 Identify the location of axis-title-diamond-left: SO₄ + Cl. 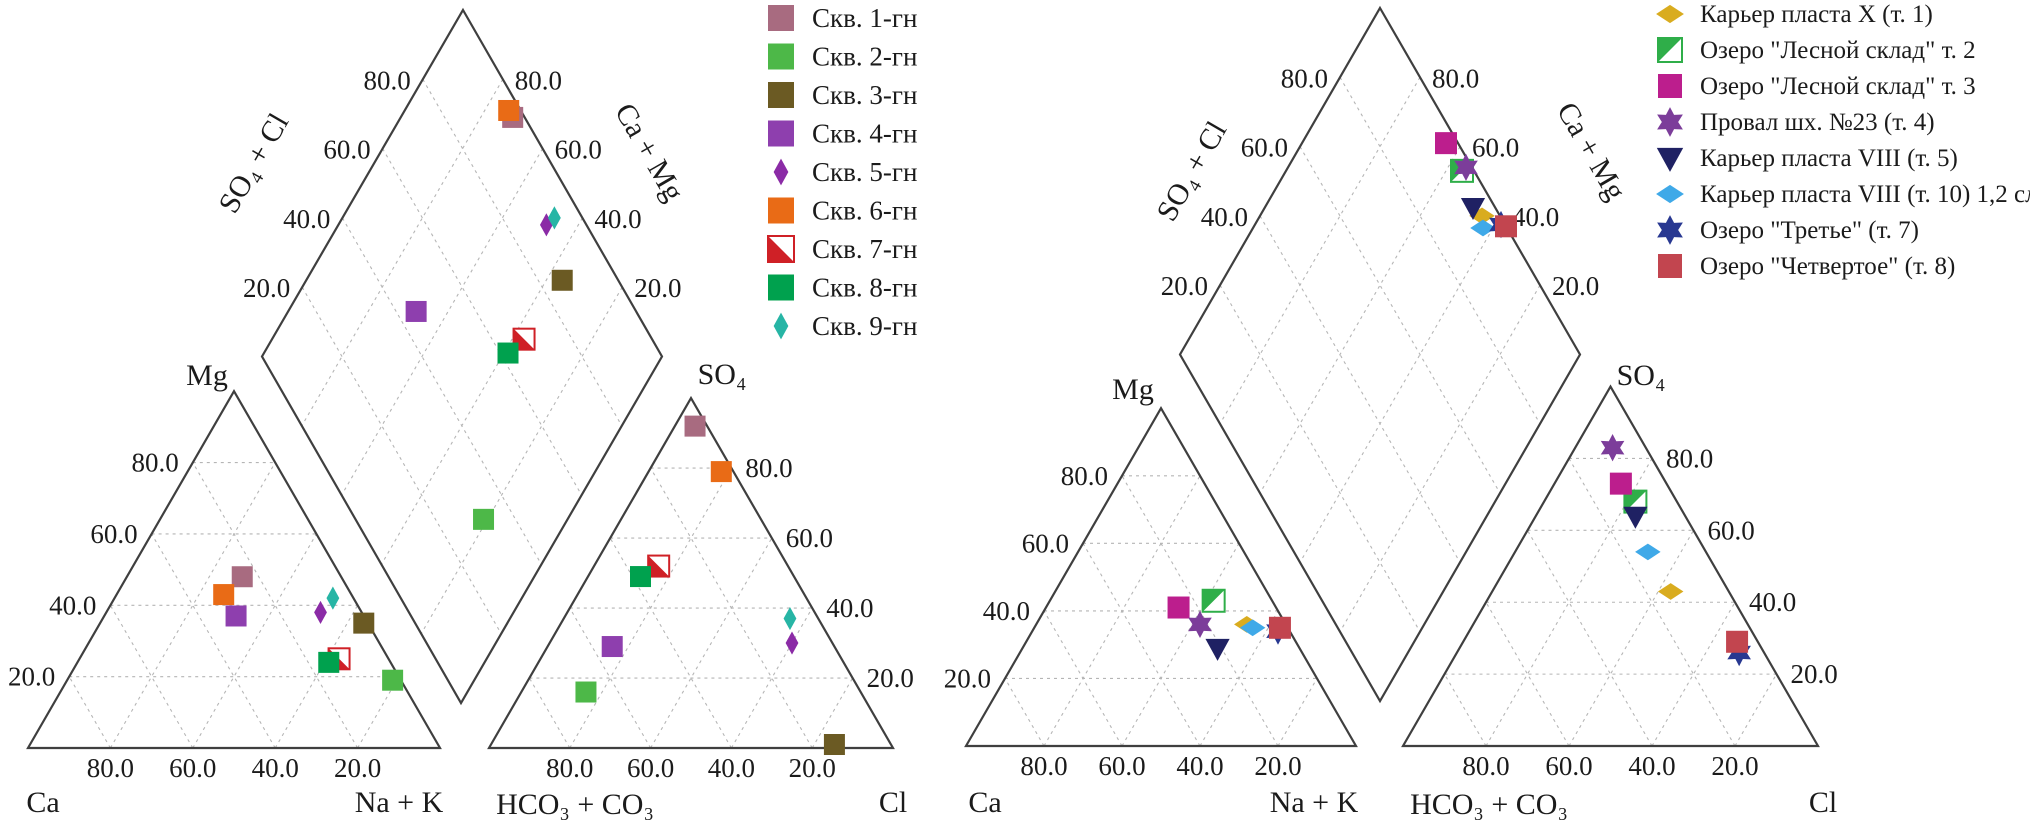
(253, 163).